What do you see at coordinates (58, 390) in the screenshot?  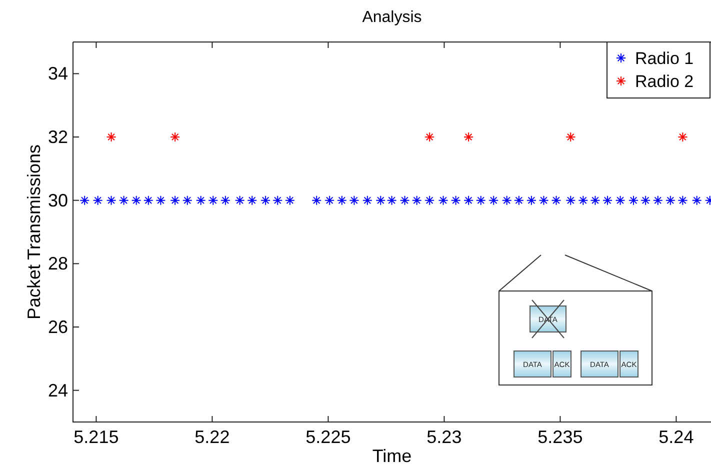 I see `y-tick-label: 24` at bounding box center [58, 390].